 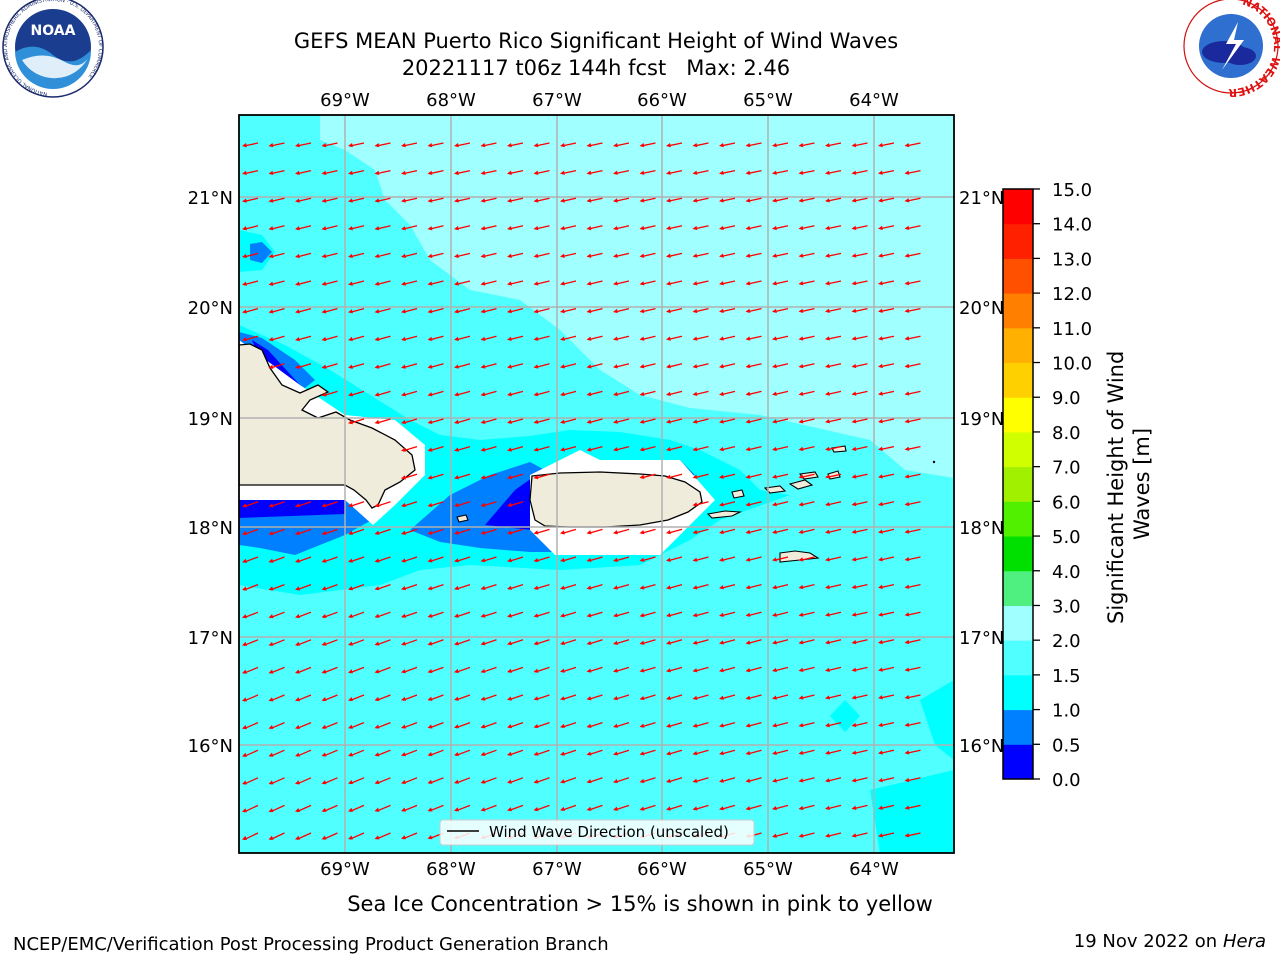 What do you see at coordinates (1072, 329) in the screenshot?
I see `colorbar-tick-label: 11.0` at bounding box center [1072, 329].